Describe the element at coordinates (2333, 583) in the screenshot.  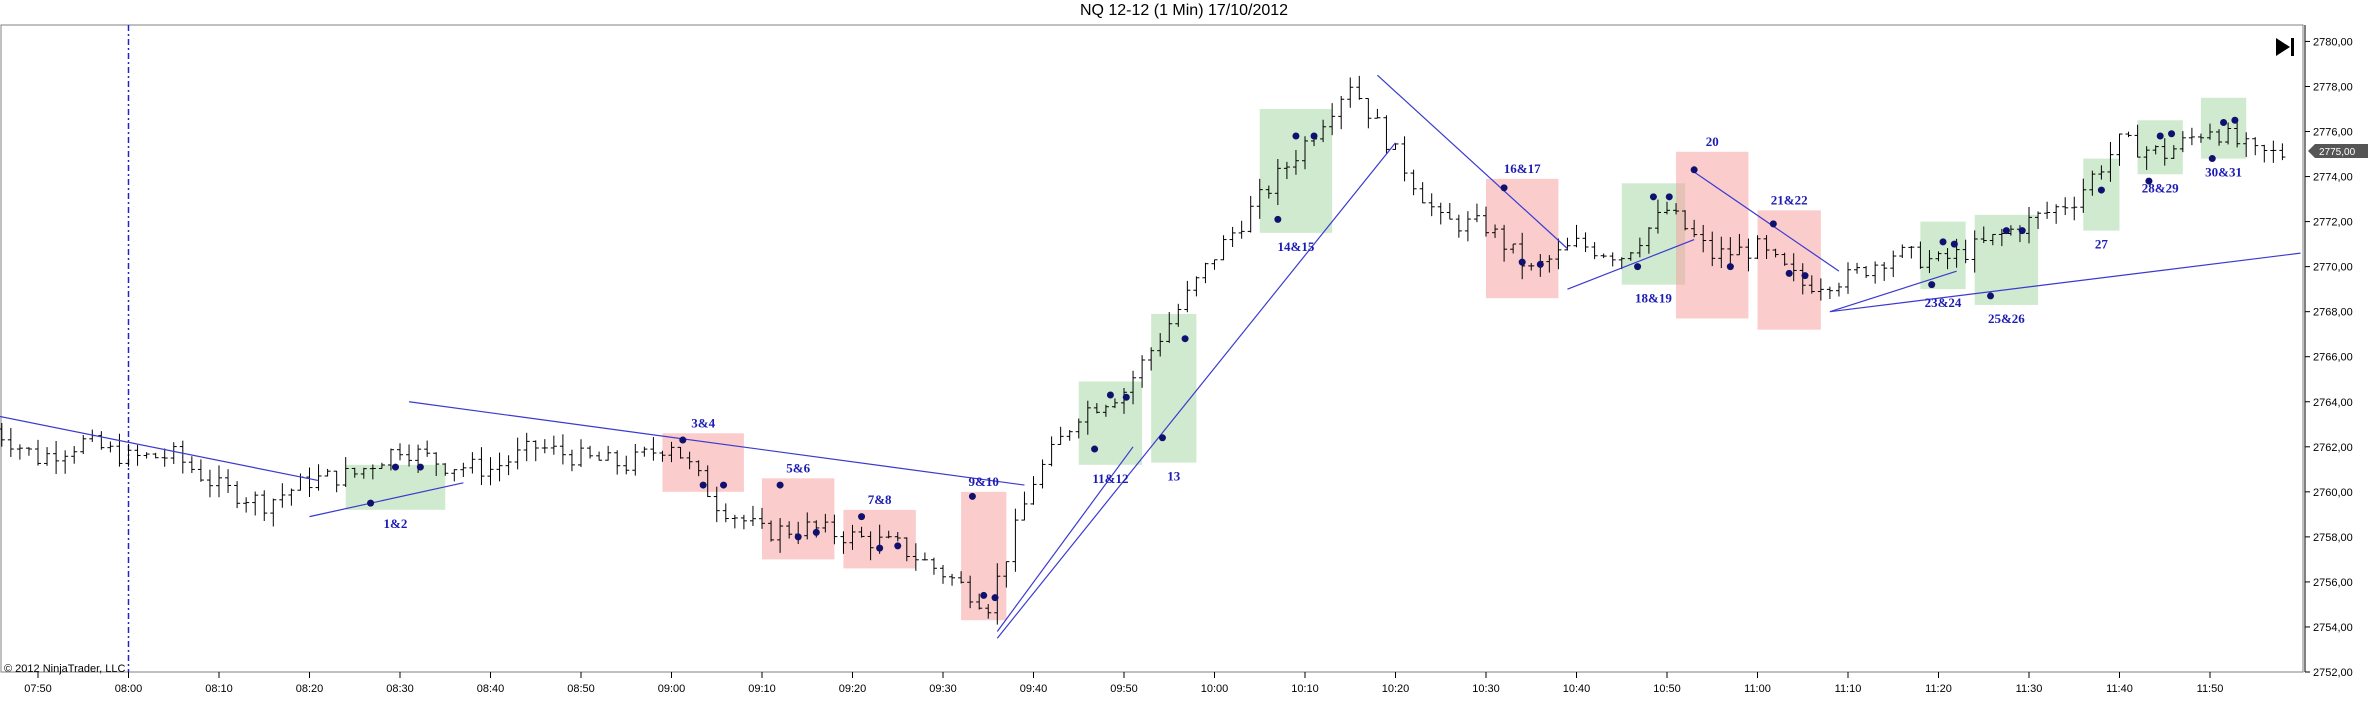
I see `y-tick-label: 2756,00` at that location.